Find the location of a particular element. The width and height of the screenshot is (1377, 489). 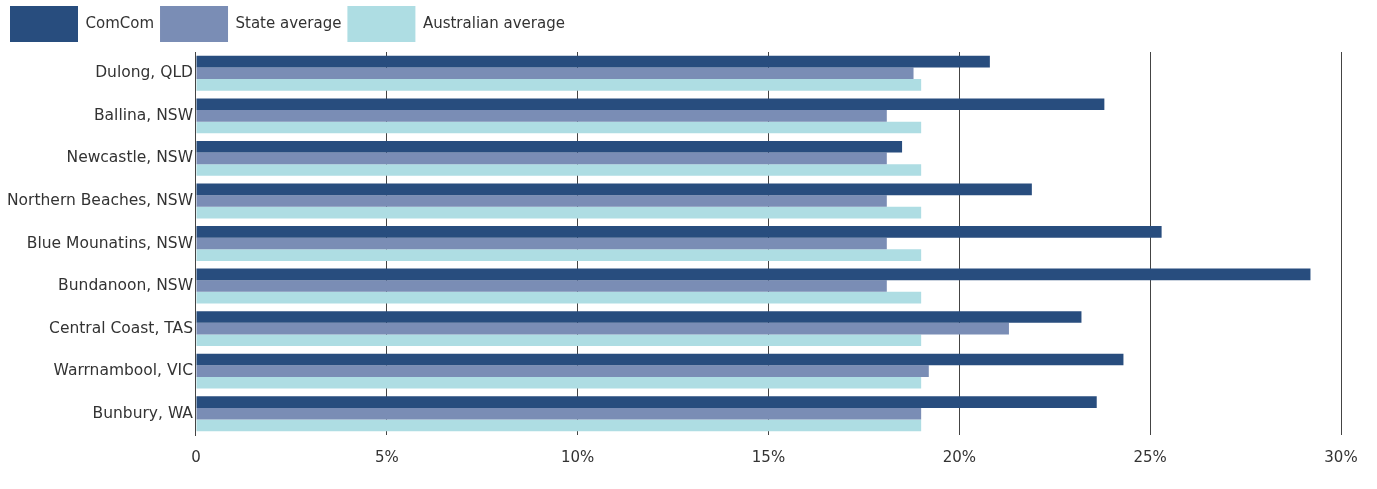

x-tick-label: 25% is located at coordinates (1150, 456).